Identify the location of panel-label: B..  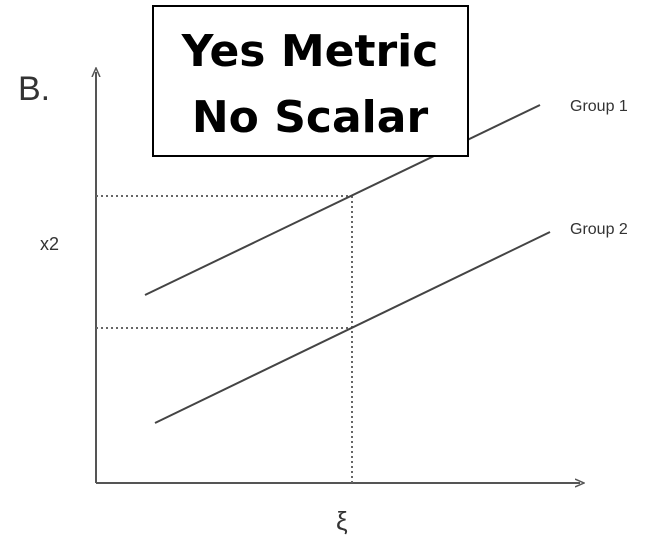
(34, 89).